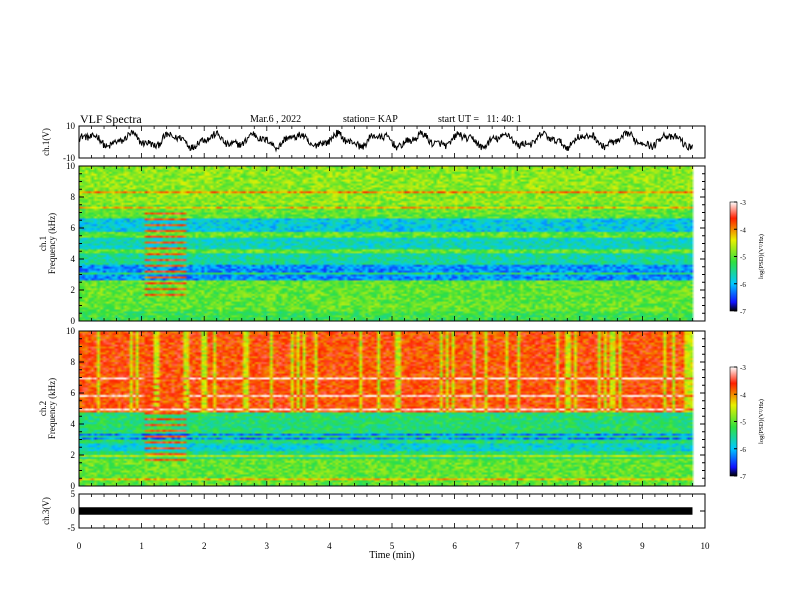 The width and height of the screenshot is (792, 612). What do you see at coordinates (370, 119) in the screenshot?
I see `station-label: station= KAP` at bounding box center [370, 119].